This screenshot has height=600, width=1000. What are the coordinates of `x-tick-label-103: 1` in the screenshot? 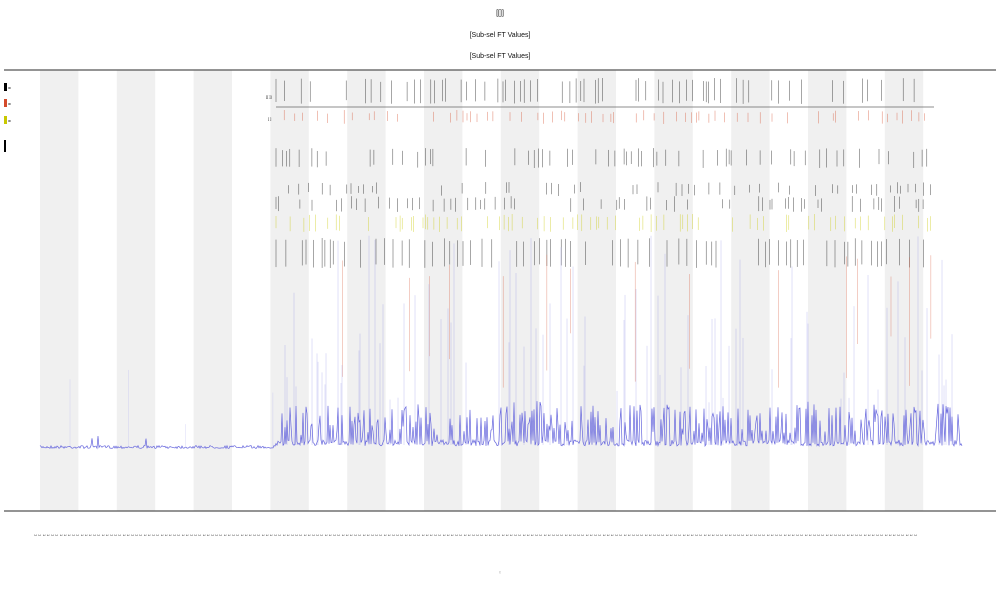 It's located at (469, 535).